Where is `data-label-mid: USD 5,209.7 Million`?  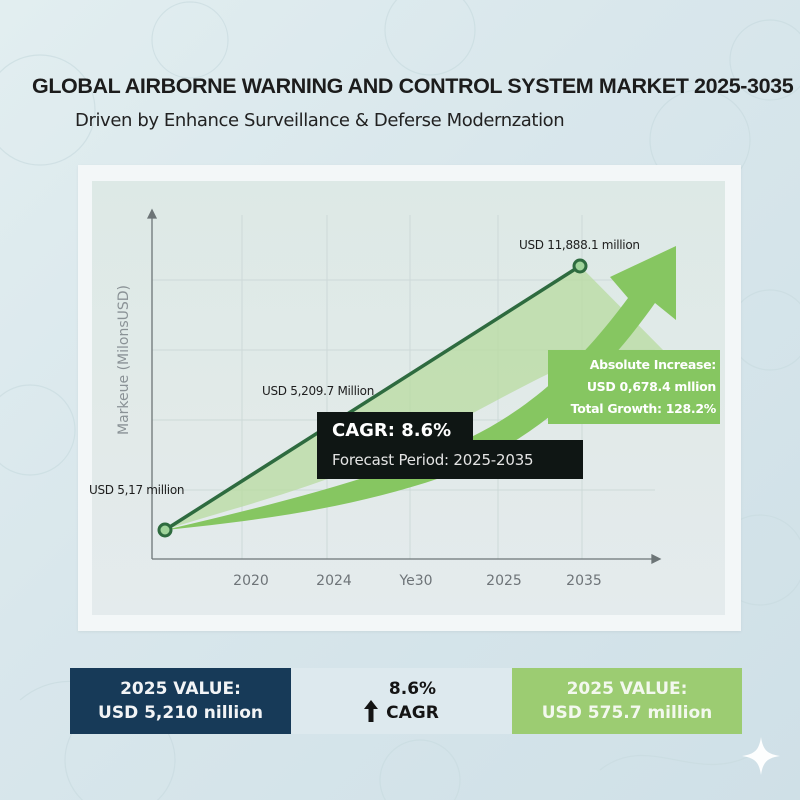 data-label-mid: USD 5,209.7 Million is located at coordinates (318, 391).